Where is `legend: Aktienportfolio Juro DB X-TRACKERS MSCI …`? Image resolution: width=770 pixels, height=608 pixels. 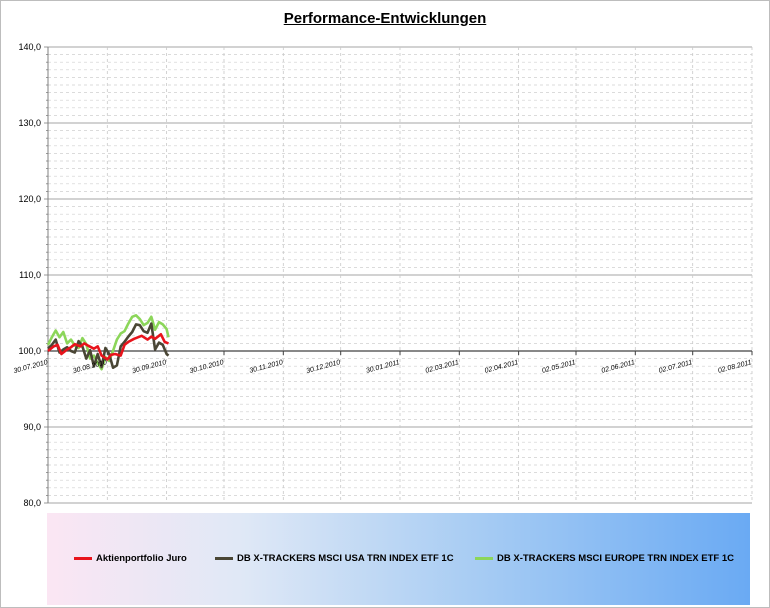
legend: Aktienportfolio Juro DB X-TRACKERS MSCI … is located at coordinates (398, 559).